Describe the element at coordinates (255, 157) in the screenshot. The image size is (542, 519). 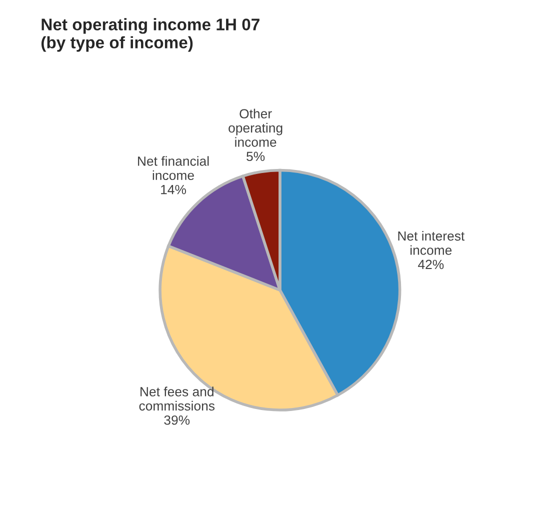
I see `data-label: 5%` at that location.